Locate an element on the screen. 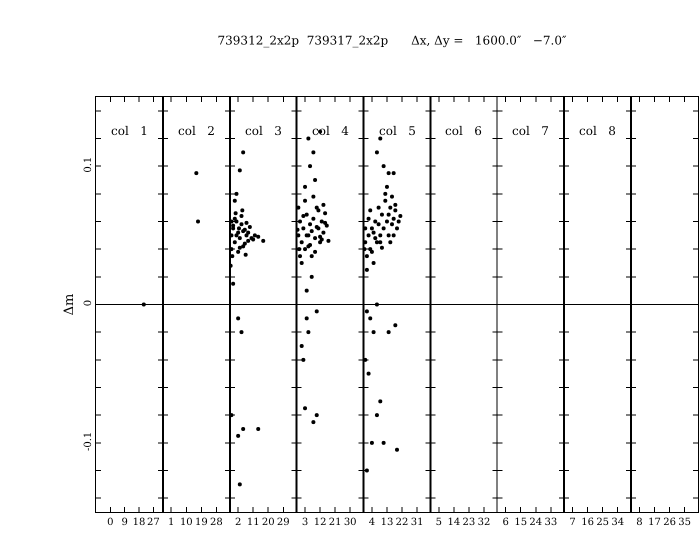 The height and width of the screenshot is (540, 700). annotation: col 7 is located at coordinates (530, 131).